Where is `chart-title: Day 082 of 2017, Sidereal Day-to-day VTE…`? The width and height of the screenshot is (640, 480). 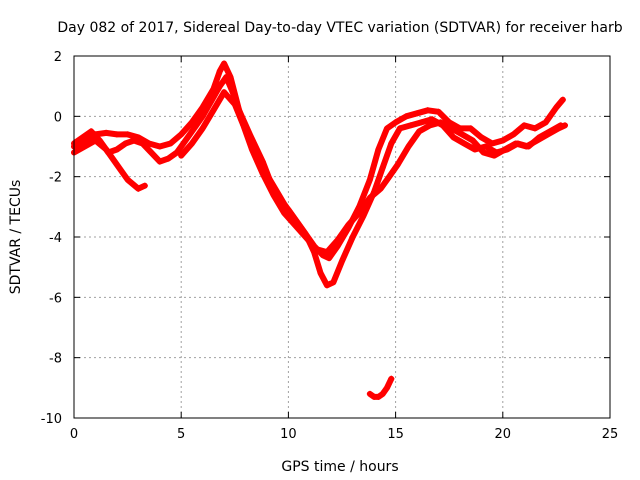
chart-title: Day 082 of 2017, Sidereal Day-to-day VTE… is located at coordinates (339, 28).